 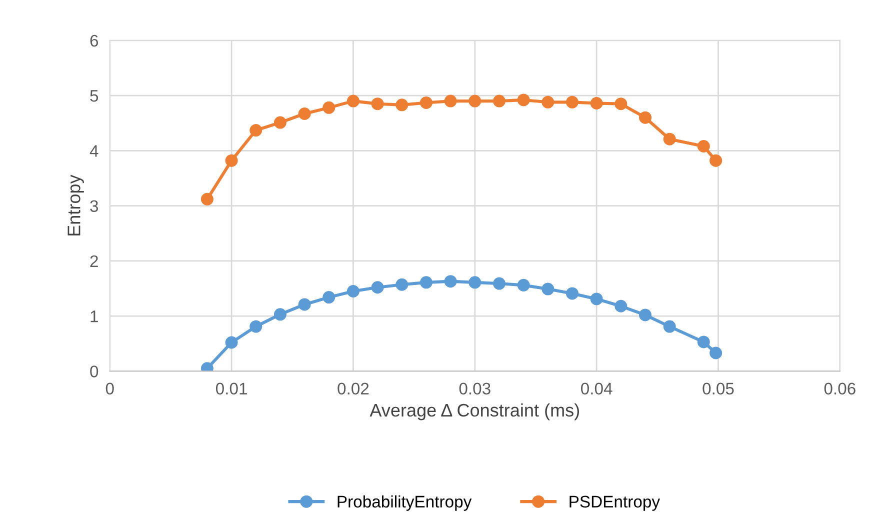 What do you see at coordinates (615, 503) in the screenshot?
I see `legend-label: PSDEntropy` at bounding box center [615, 503].